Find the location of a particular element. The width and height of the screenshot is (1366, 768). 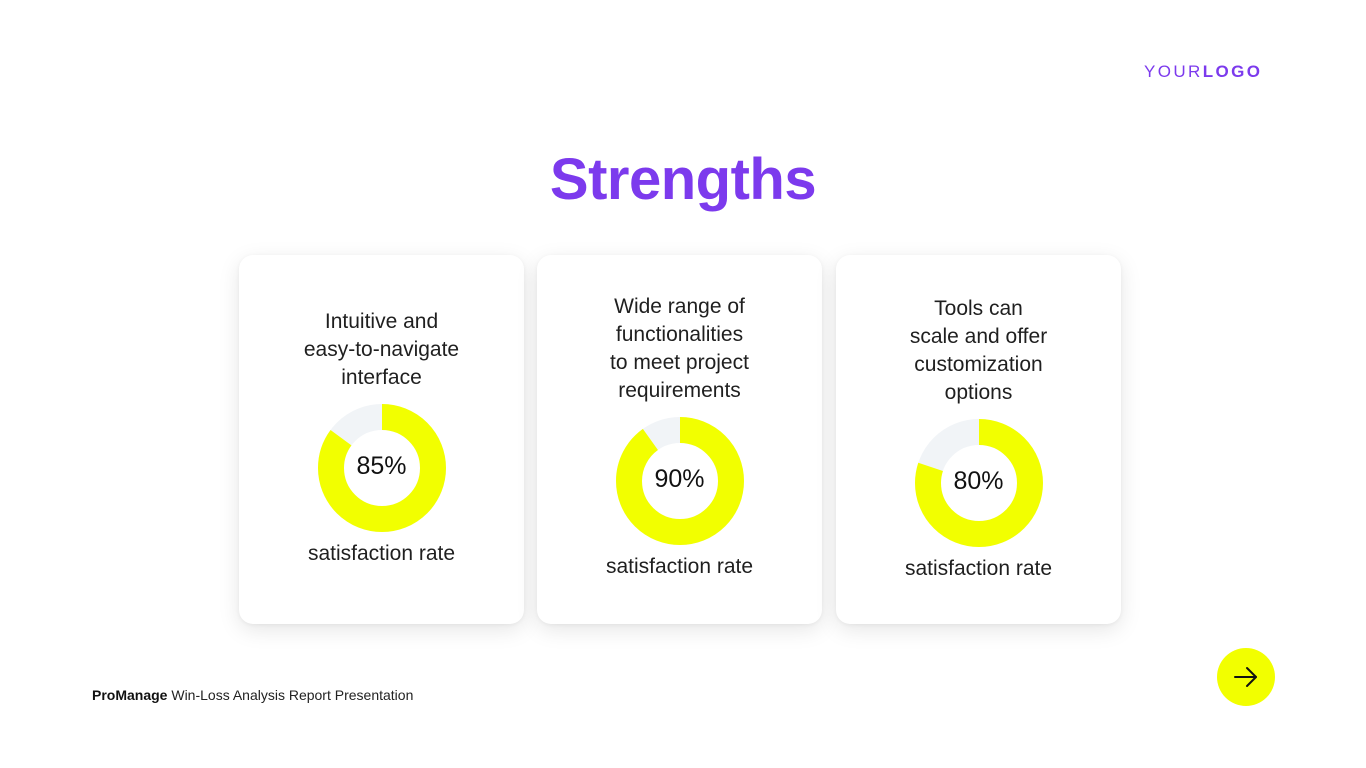

logo-bold-text: LOGO is located at coordinates (1232, 71).